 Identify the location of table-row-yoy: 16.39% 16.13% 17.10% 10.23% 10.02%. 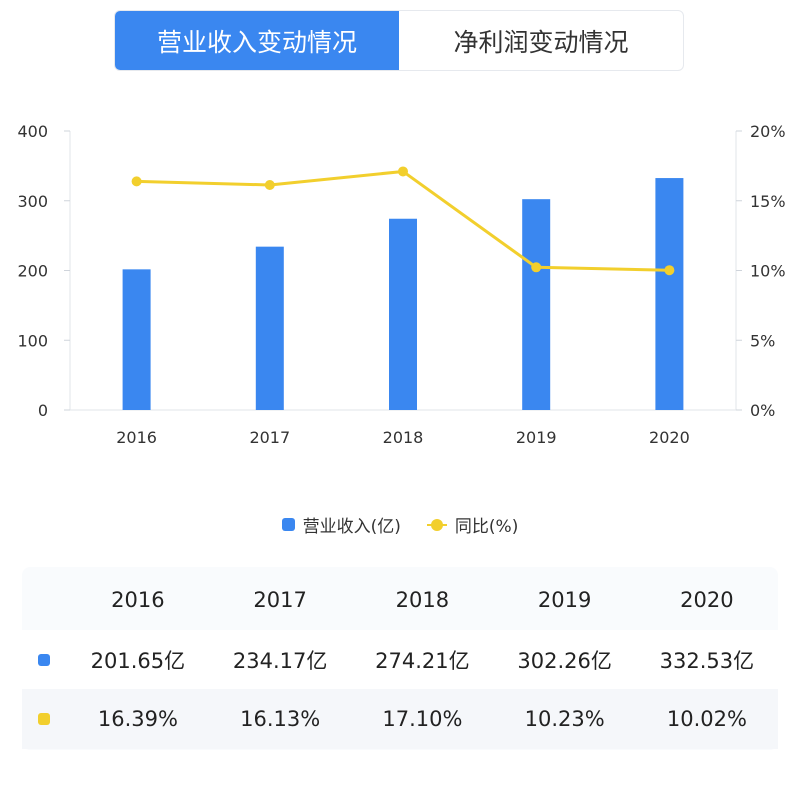
(400, 719).